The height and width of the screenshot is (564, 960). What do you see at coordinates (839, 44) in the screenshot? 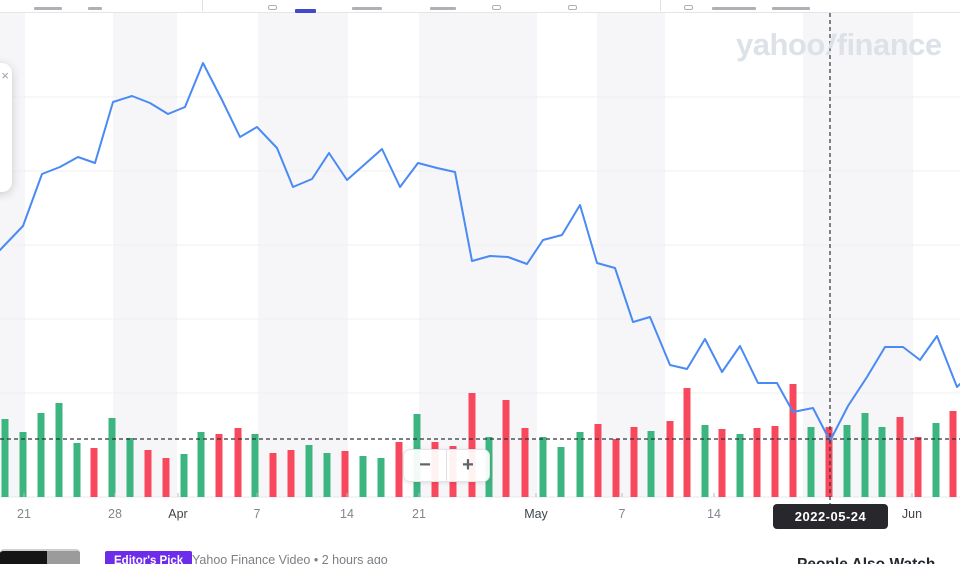
I see `yahoo-finance-watermark: yahoo!finance` at bounding box center [839, 44].